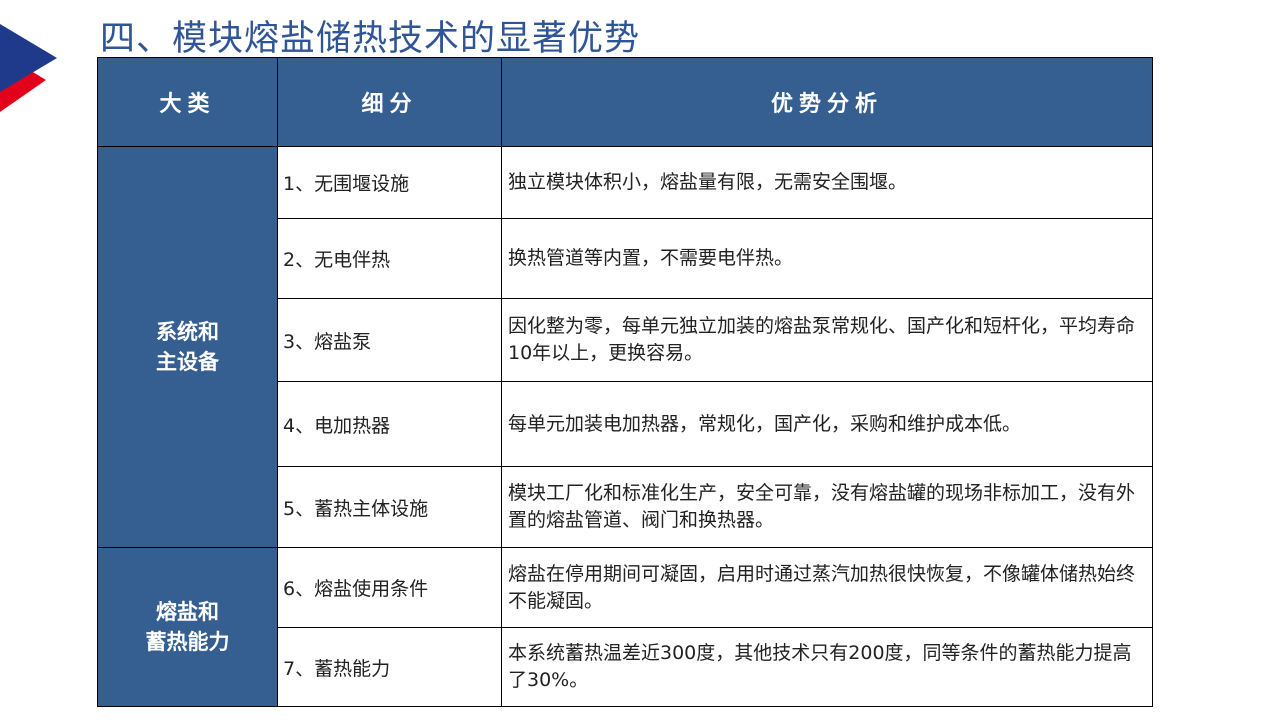 This screenshot has width=1280, height=720. What do you see at coordinates (389, 340) in the screenshot?
I see `subcategory-cell: 3、熔盐泵` at bounding box center [389, 340].